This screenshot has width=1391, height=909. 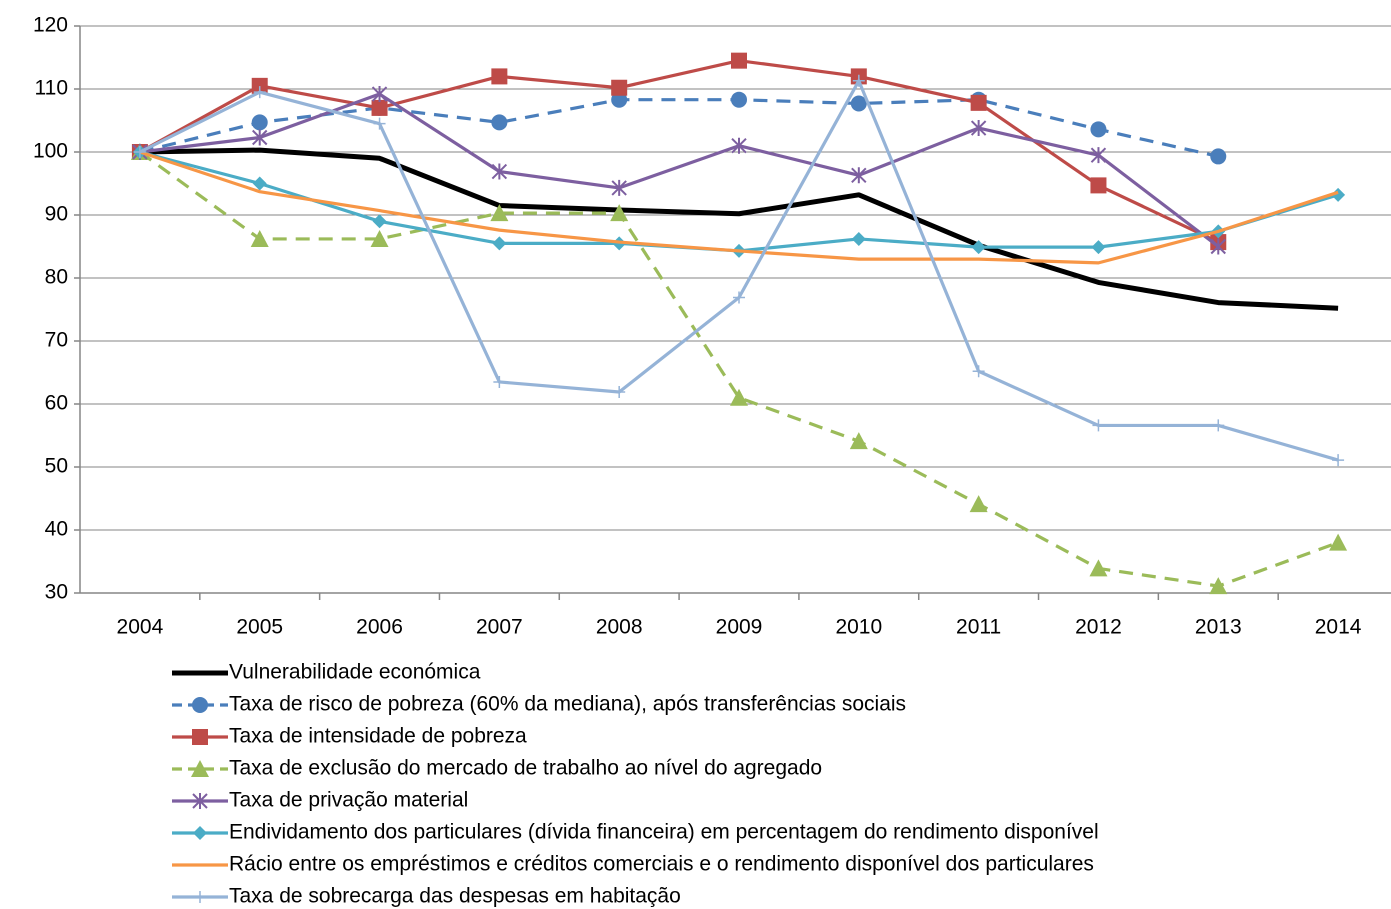 What do you see at coordinates (978, 627) in the screenshot?
I see `x-tick-label: 2011` at bounding box center [978, 627].